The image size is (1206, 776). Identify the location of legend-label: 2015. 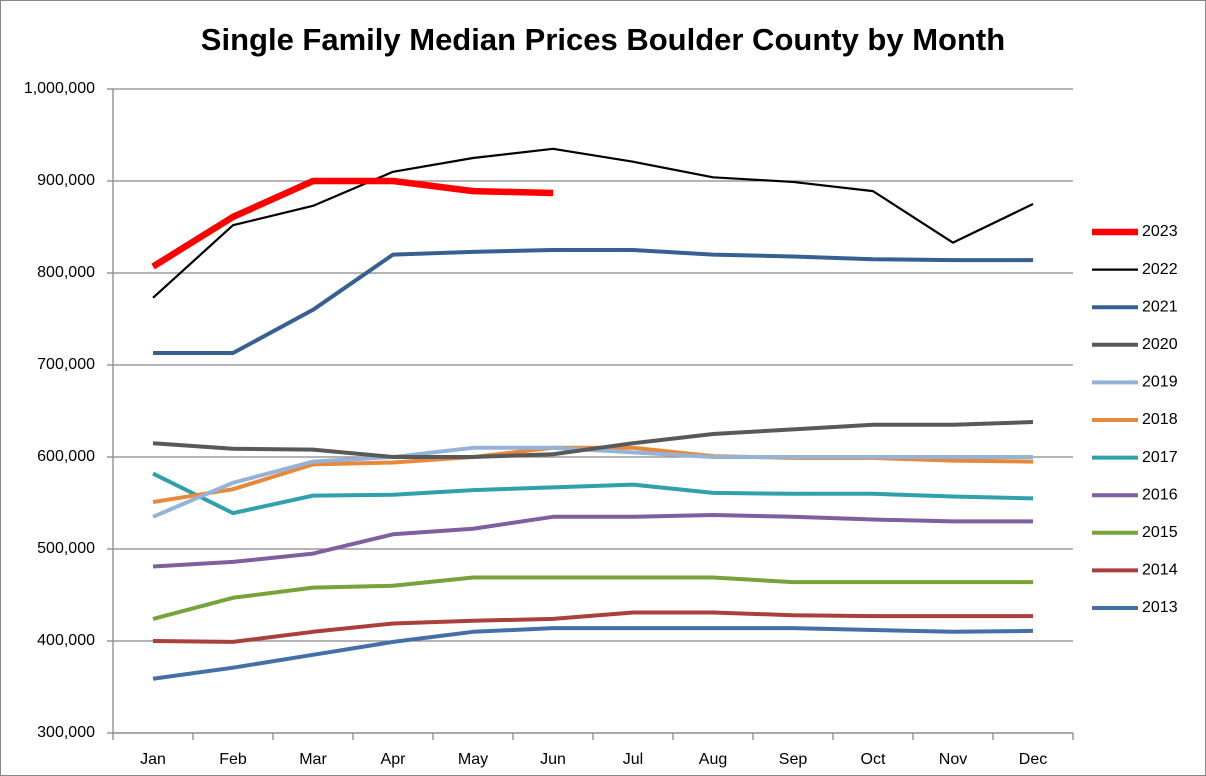
(1160, 532).